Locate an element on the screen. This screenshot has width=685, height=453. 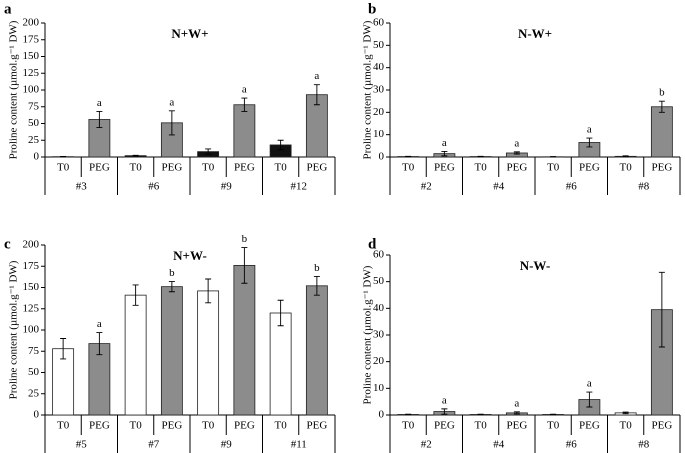
y-tick-label: 20 is located at coordinates (379, 112).